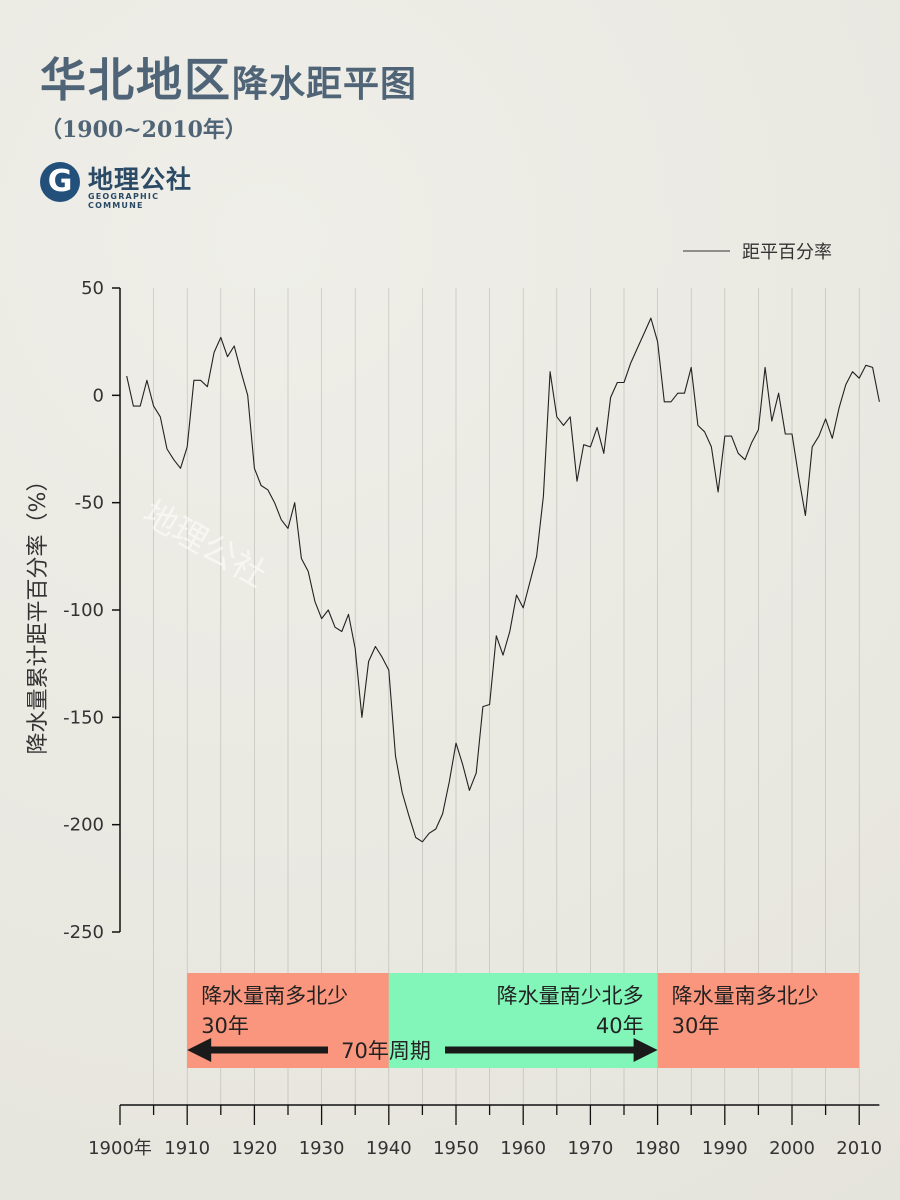 The height and width of the screenshot is (1200, 900). Describe the element at coordinates (38, 612) in the screenshot. I see `y-axis-label: 降水量累计距平百分率（%）` at that location.